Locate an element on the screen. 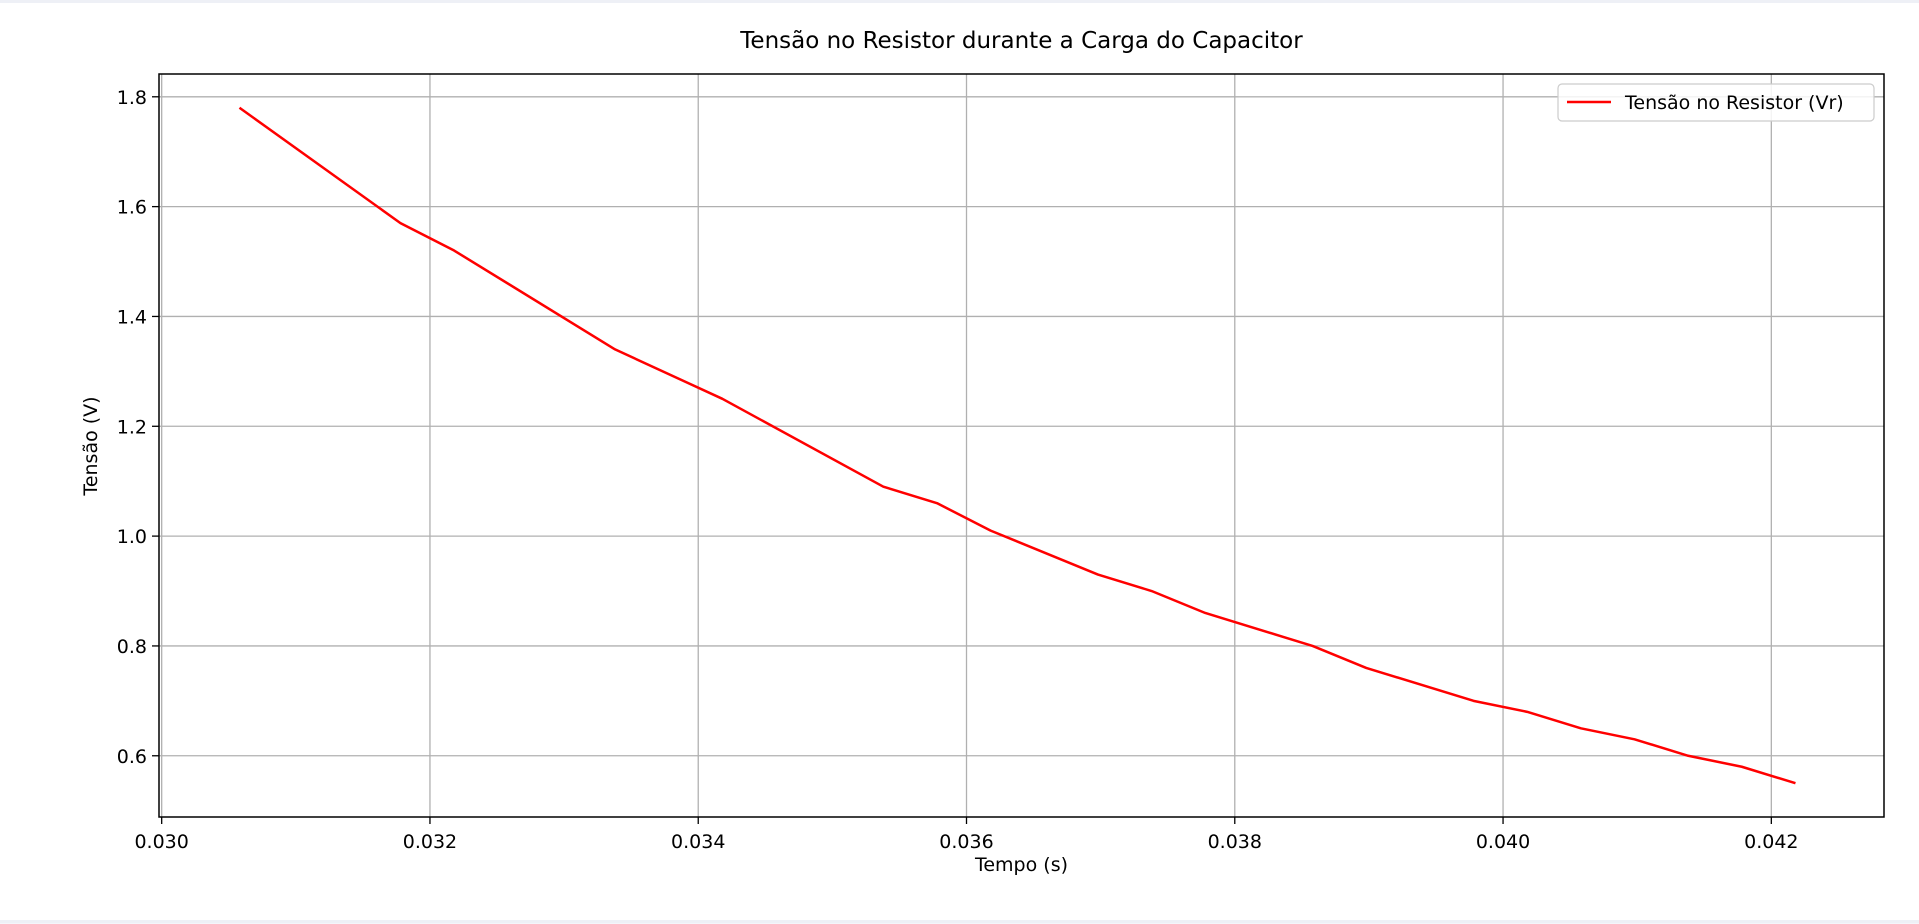 This screenshot has height=924, width=1919. y-tick-label: 1.2 is located at coordinates (132, 427).